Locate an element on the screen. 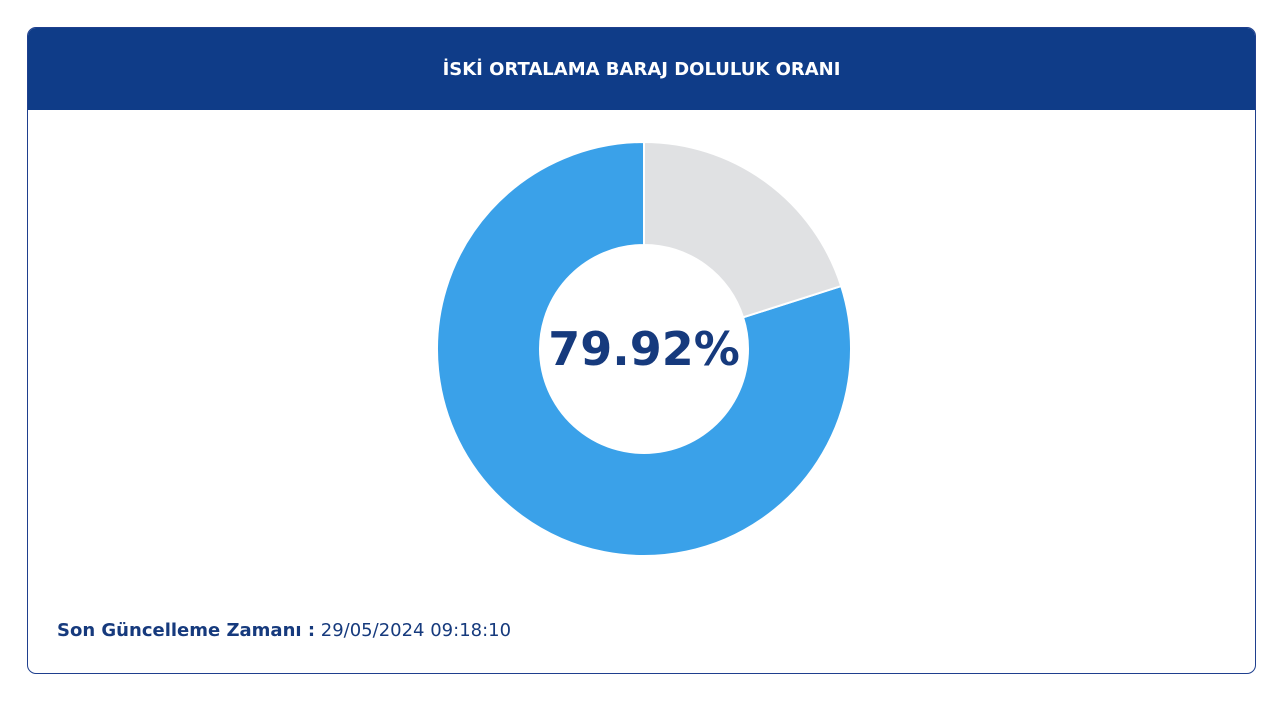  center-label: 79.92% is located at coordinates (644, 349).